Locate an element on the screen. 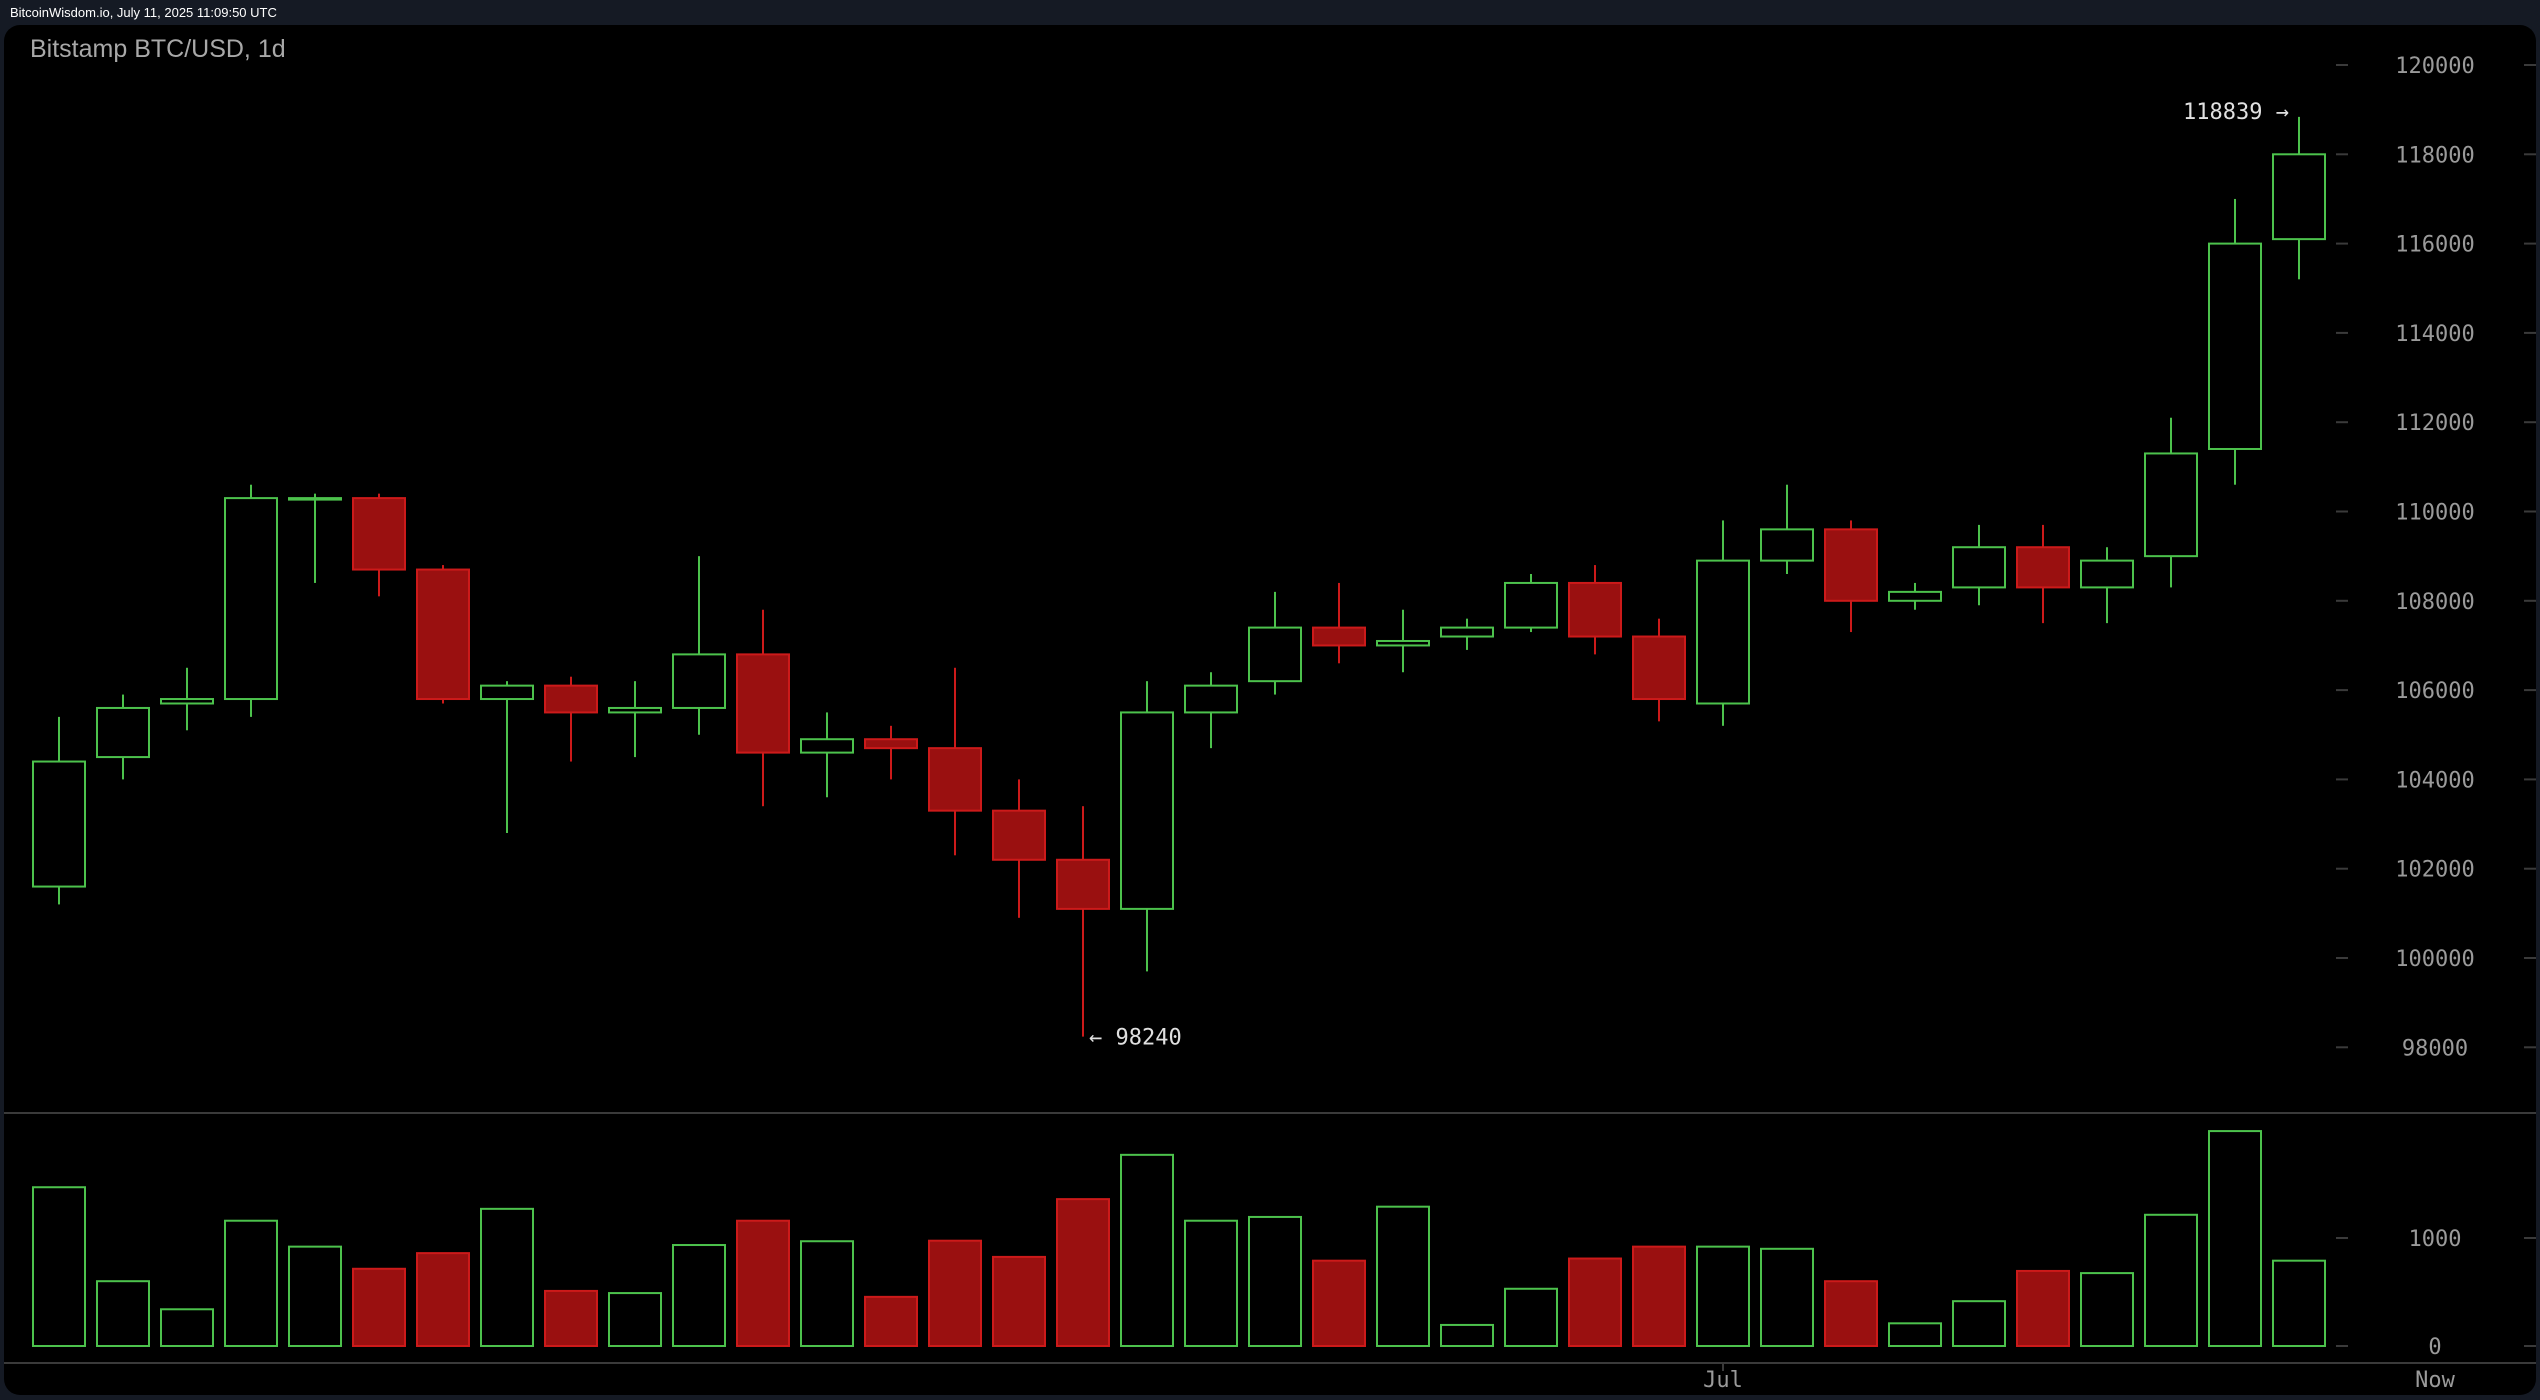 The height and width of the screenshot is (1400, 2540). price-axis-label: 102000 is located at coordinates (2434, 870).